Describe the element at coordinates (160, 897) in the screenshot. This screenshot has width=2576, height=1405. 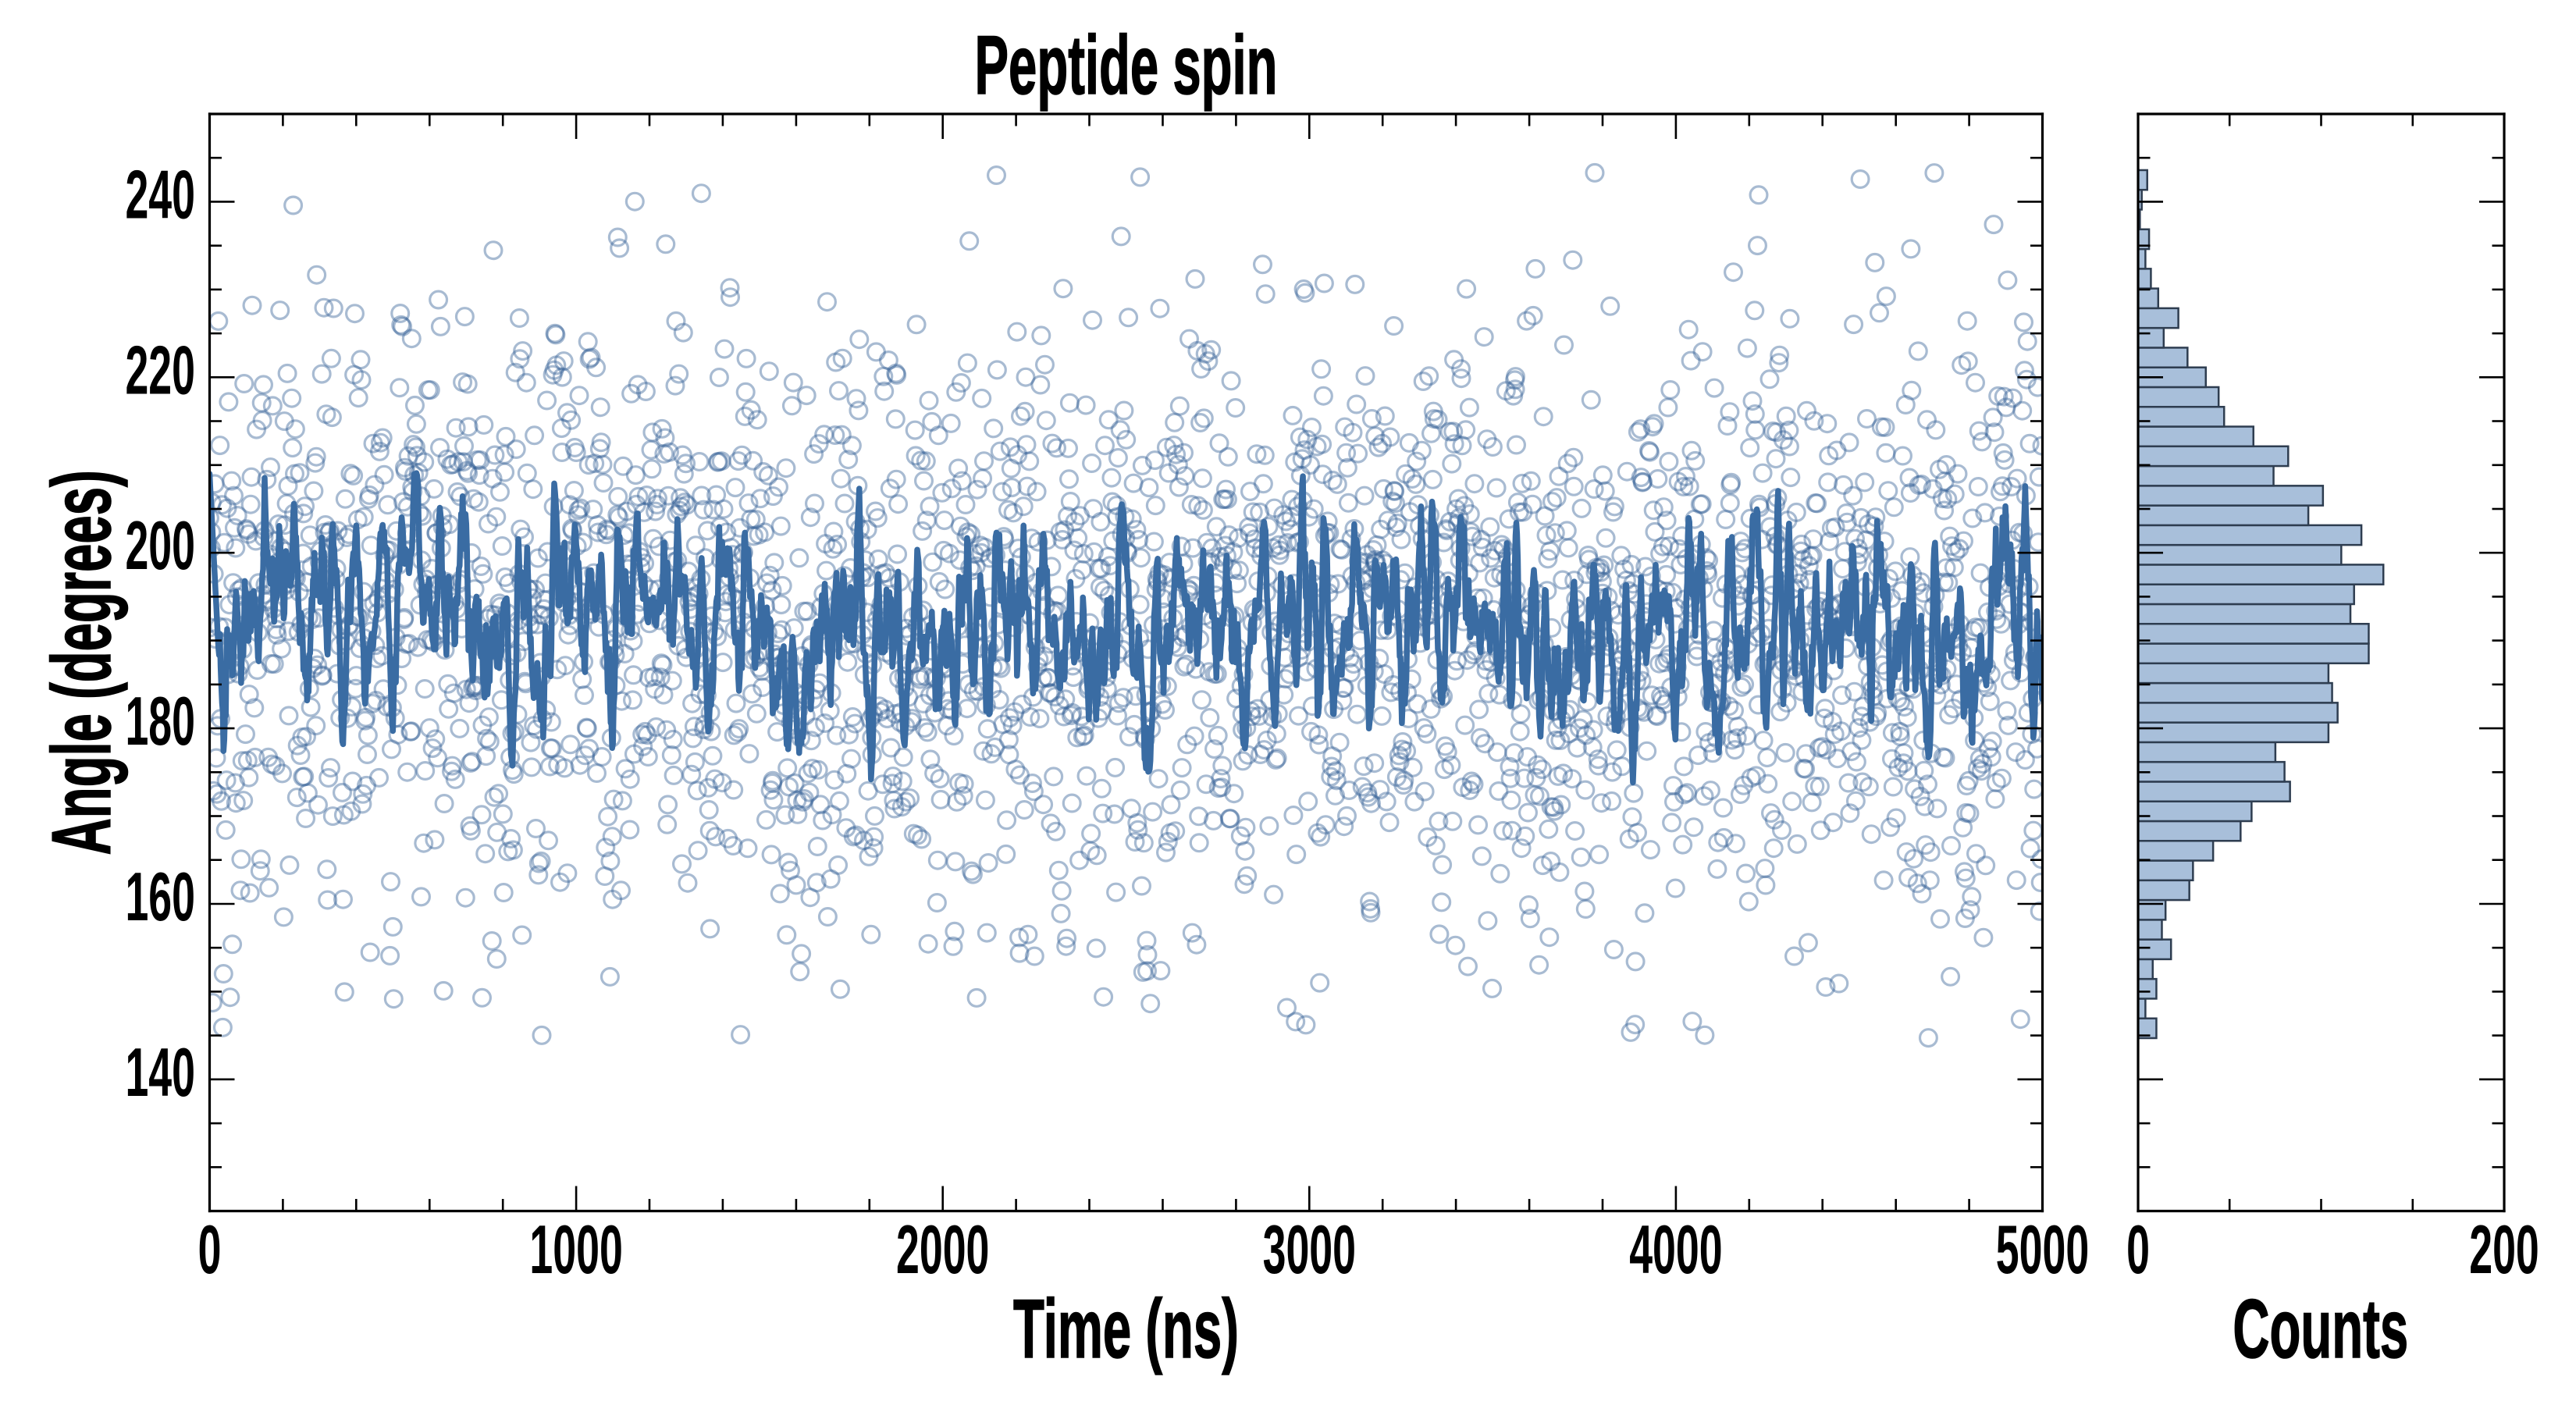
I see `svg-text: 160` at that location.